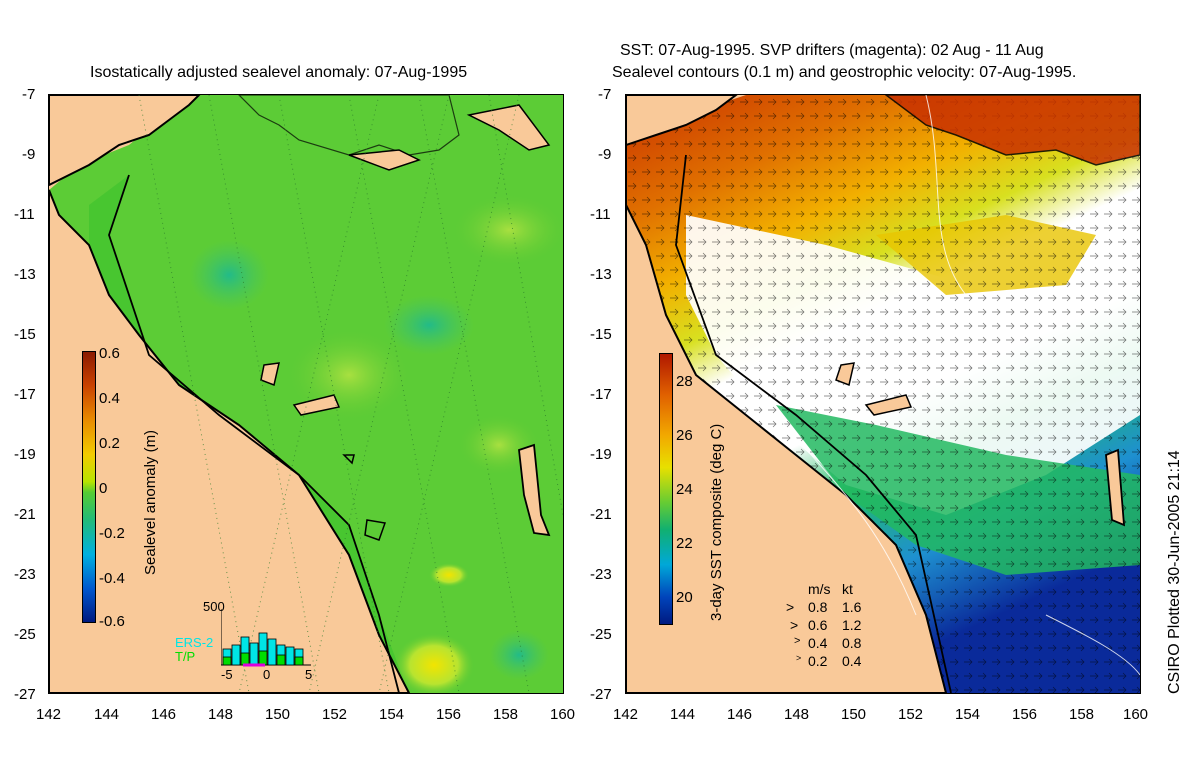  What do you see at coordinates (818, 661) in the screenshot?
I see `legend-ms: 0.2` at bounding box center [818, 661].